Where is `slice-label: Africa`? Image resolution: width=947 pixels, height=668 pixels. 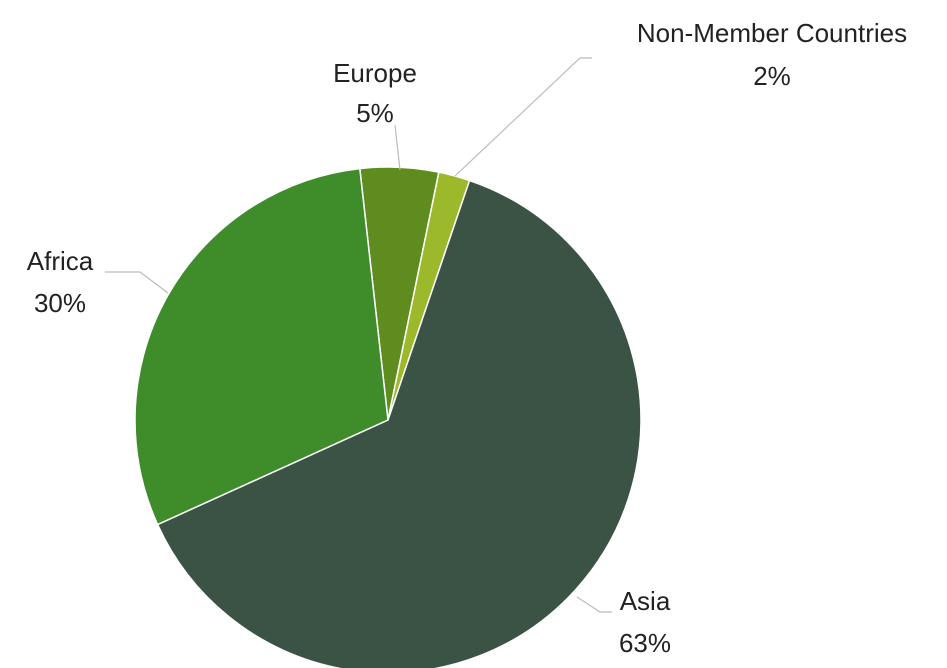
slice-label: Africa is located at coordinates (60, 261).